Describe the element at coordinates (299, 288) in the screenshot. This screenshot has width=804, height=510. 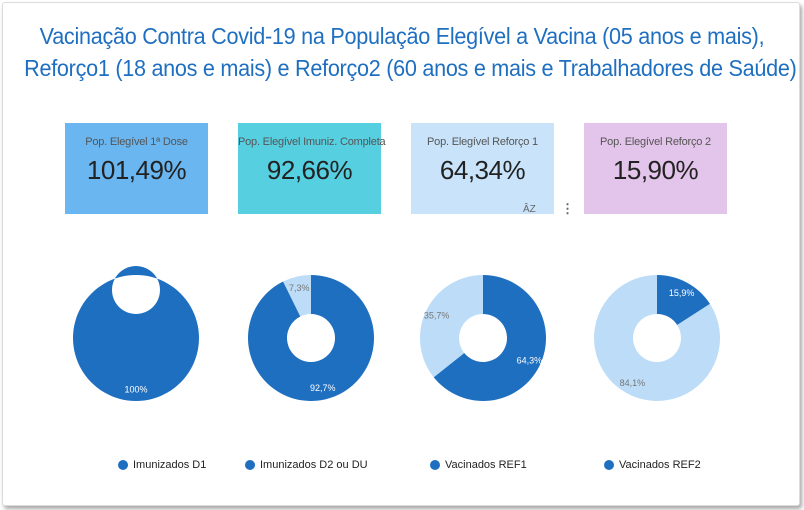
I see `data-label: 7,3%` at that location.